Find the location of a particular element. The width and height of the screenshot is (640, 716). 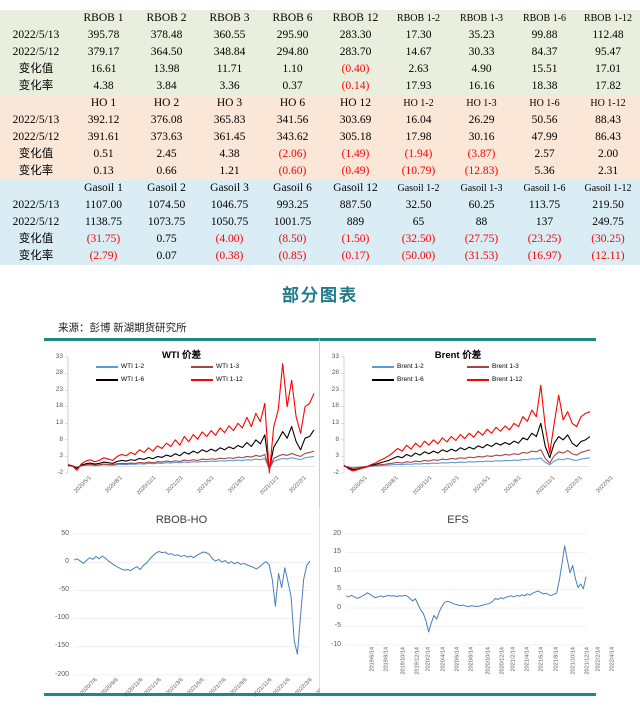

table-cell: (31.53) is located at coordinates (481, 256).